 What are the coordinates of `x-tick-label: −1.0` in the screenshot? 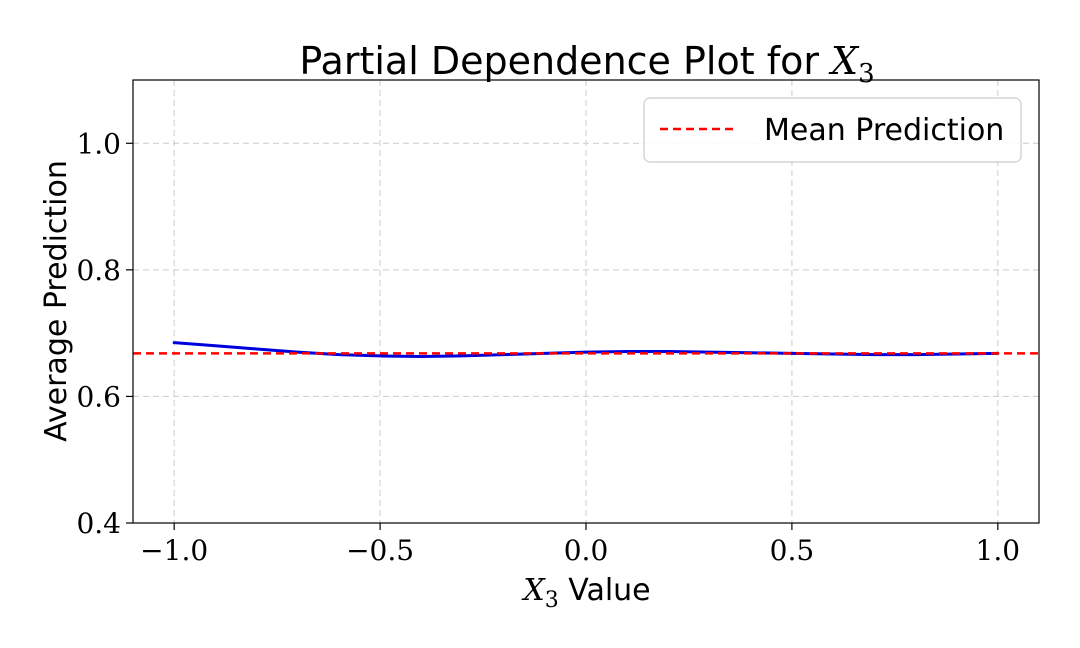 It's located at (174, 550).